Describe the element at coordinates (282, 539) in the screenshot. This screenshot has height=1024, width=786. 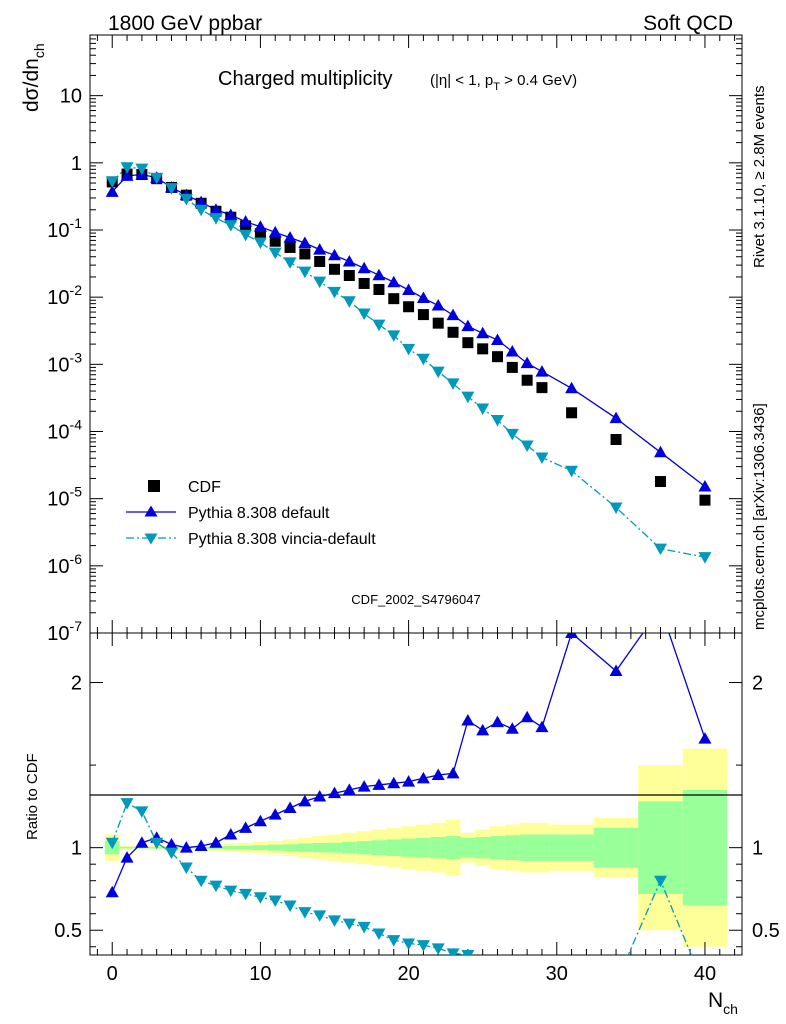
I see `legend-vincia-label: Pythia 8.308 vincia-default` at that location.